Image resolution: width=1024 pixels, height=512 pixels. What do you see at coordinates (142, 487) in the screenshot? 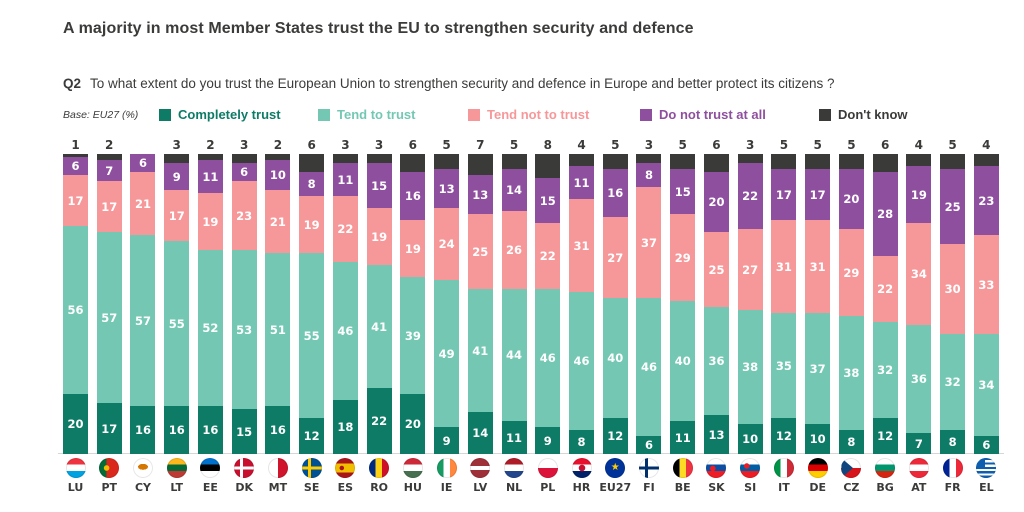
I see `country-code-cy: CY` at bounding box center [142, 487].